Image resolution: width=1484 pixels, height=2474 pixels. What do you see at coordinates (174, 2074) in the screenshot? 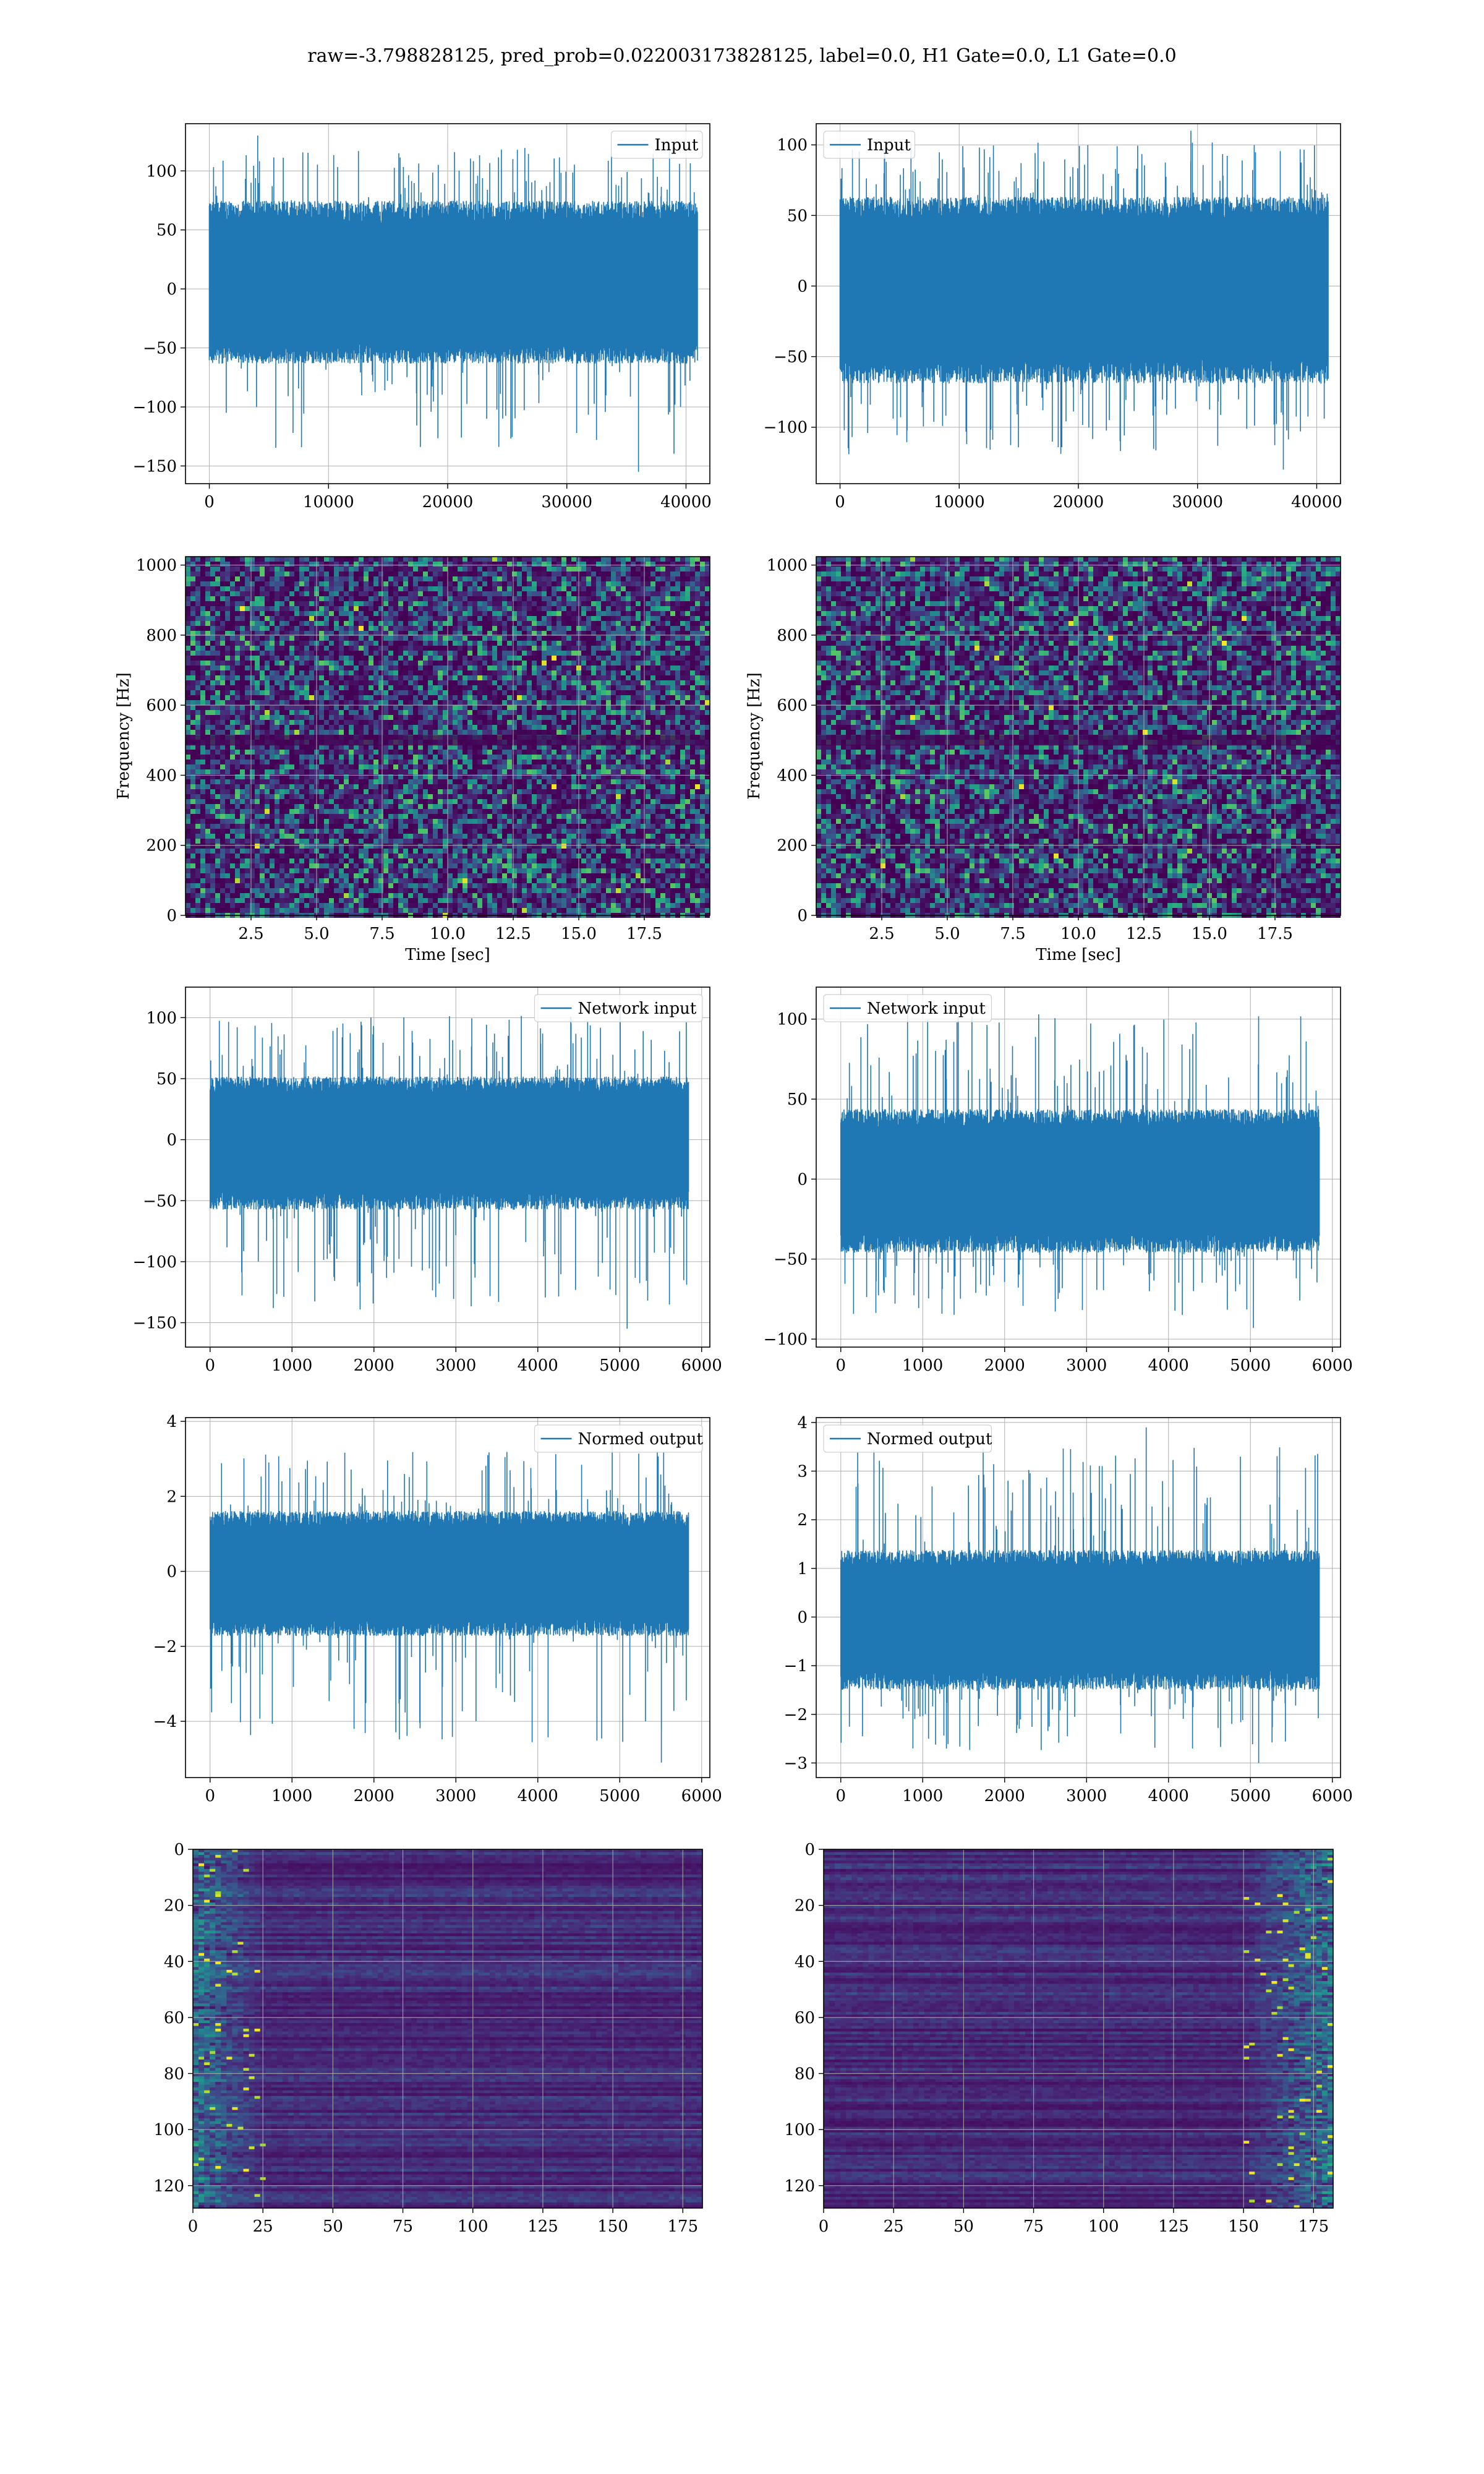
I see `y-tick-label: 80` at bounding box center [174, 2074].